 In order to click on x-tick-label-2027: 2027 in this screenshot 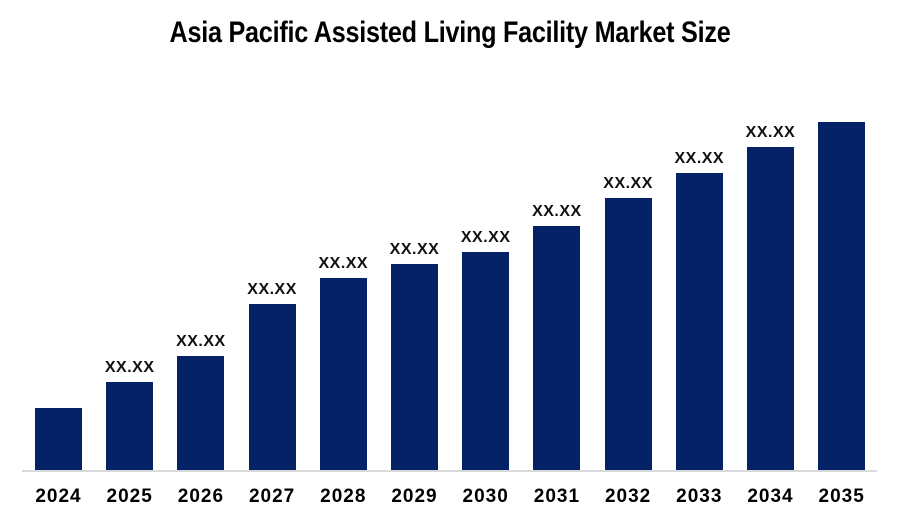, I will do `click(272, 496)`.